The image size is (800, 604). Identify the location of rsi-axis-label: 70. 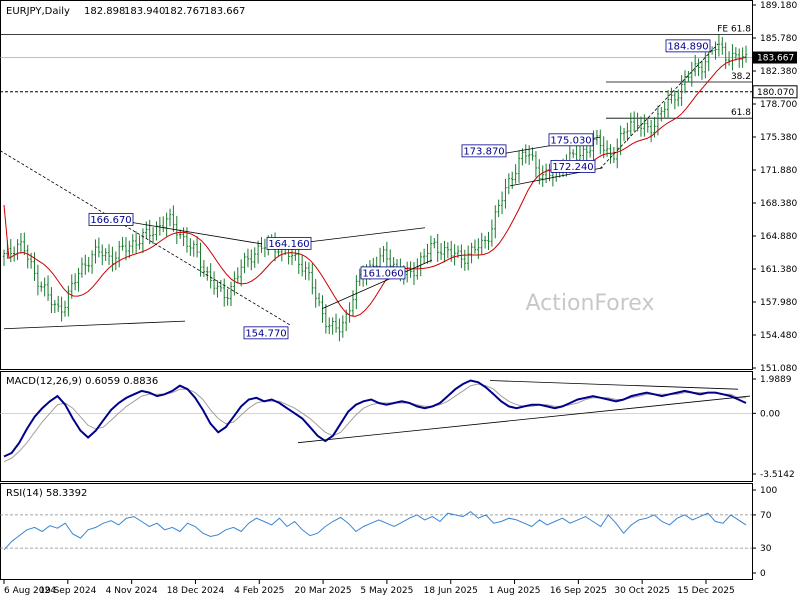
(766, 516).